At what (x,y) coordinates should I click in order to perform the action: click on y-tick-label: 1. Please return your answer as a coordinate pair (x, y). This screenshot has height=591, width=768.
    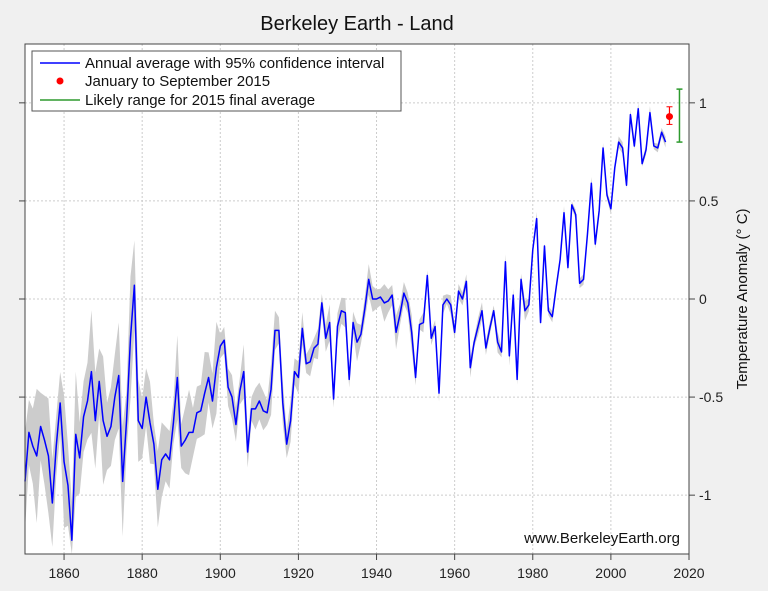
    Looking at the image, I should click on (703, 103).